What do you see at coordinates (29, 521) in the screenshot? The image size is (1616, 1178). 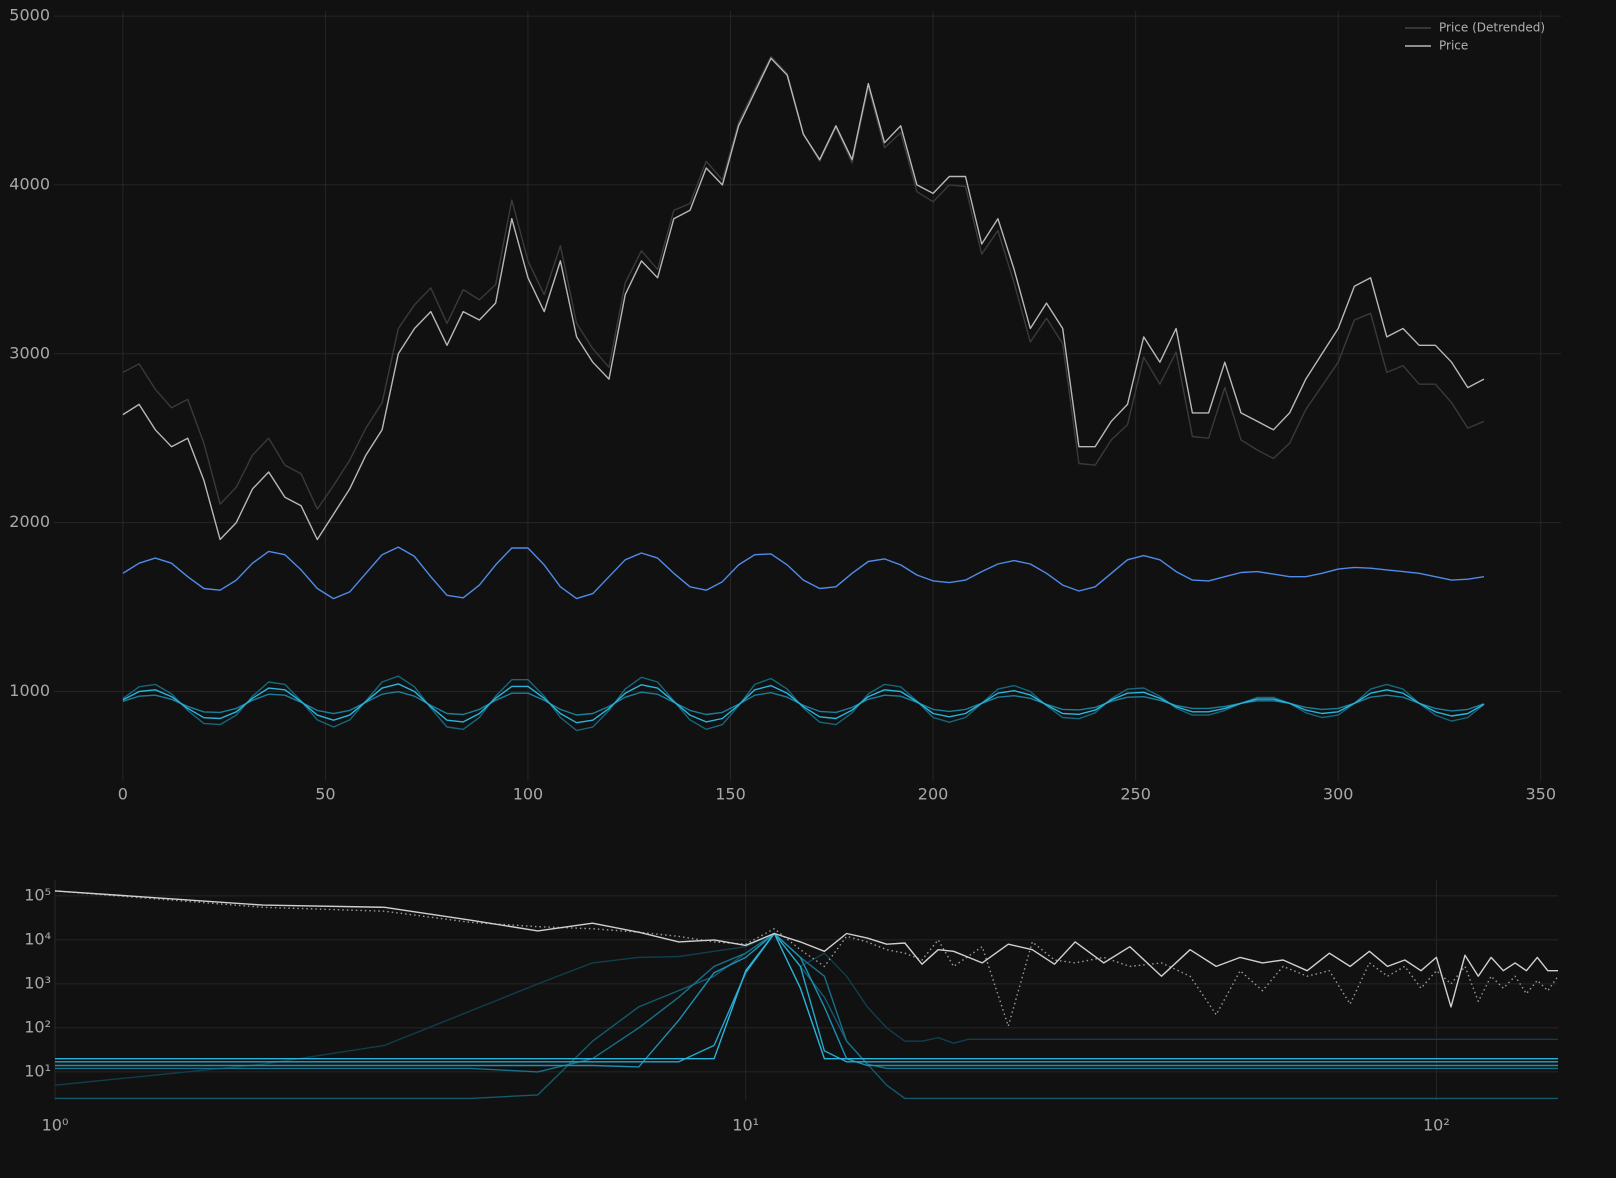 I see `y-tick-label: 2000` at bounding box center [29, 521].